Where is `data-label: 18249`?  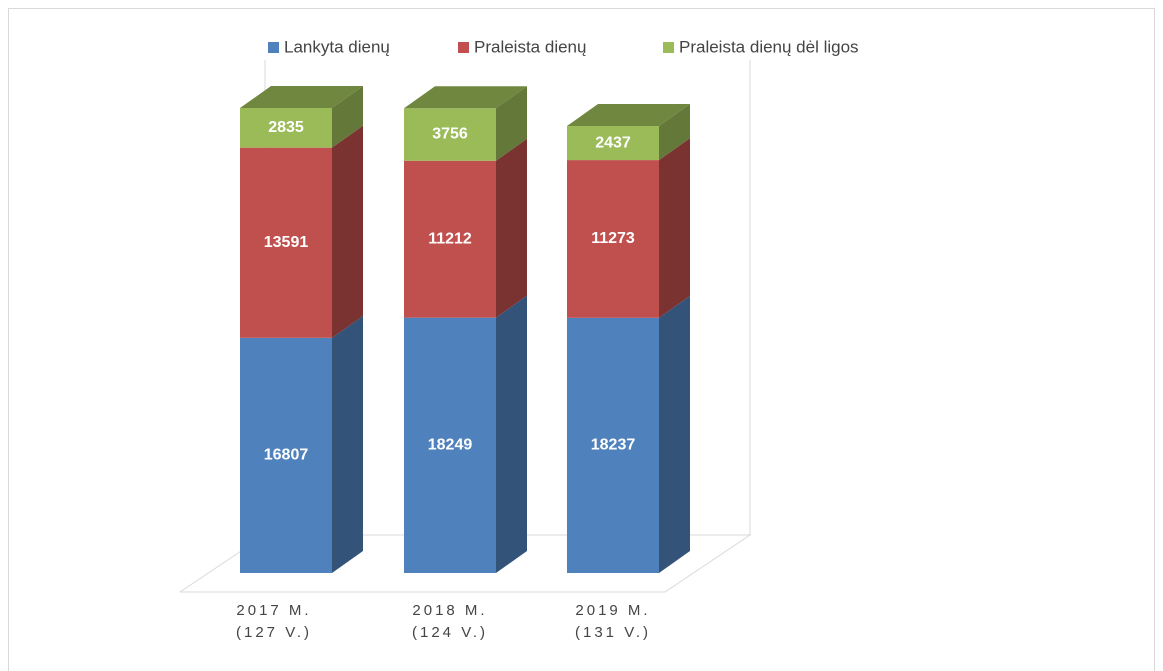 data-label: 18249 is located at coordinates (450, 445).